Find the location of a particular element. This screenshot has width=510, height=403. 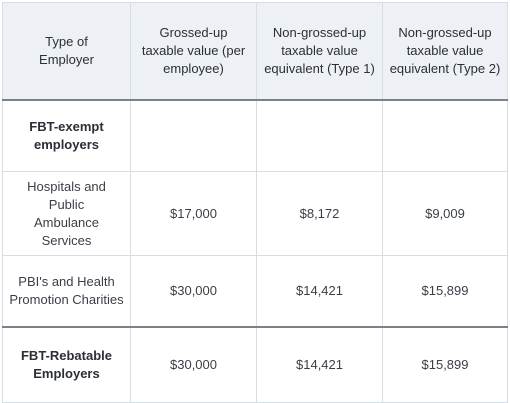

row-label-text: Hospitals and Public Ambulance Services is located at coordinates (66, 213).